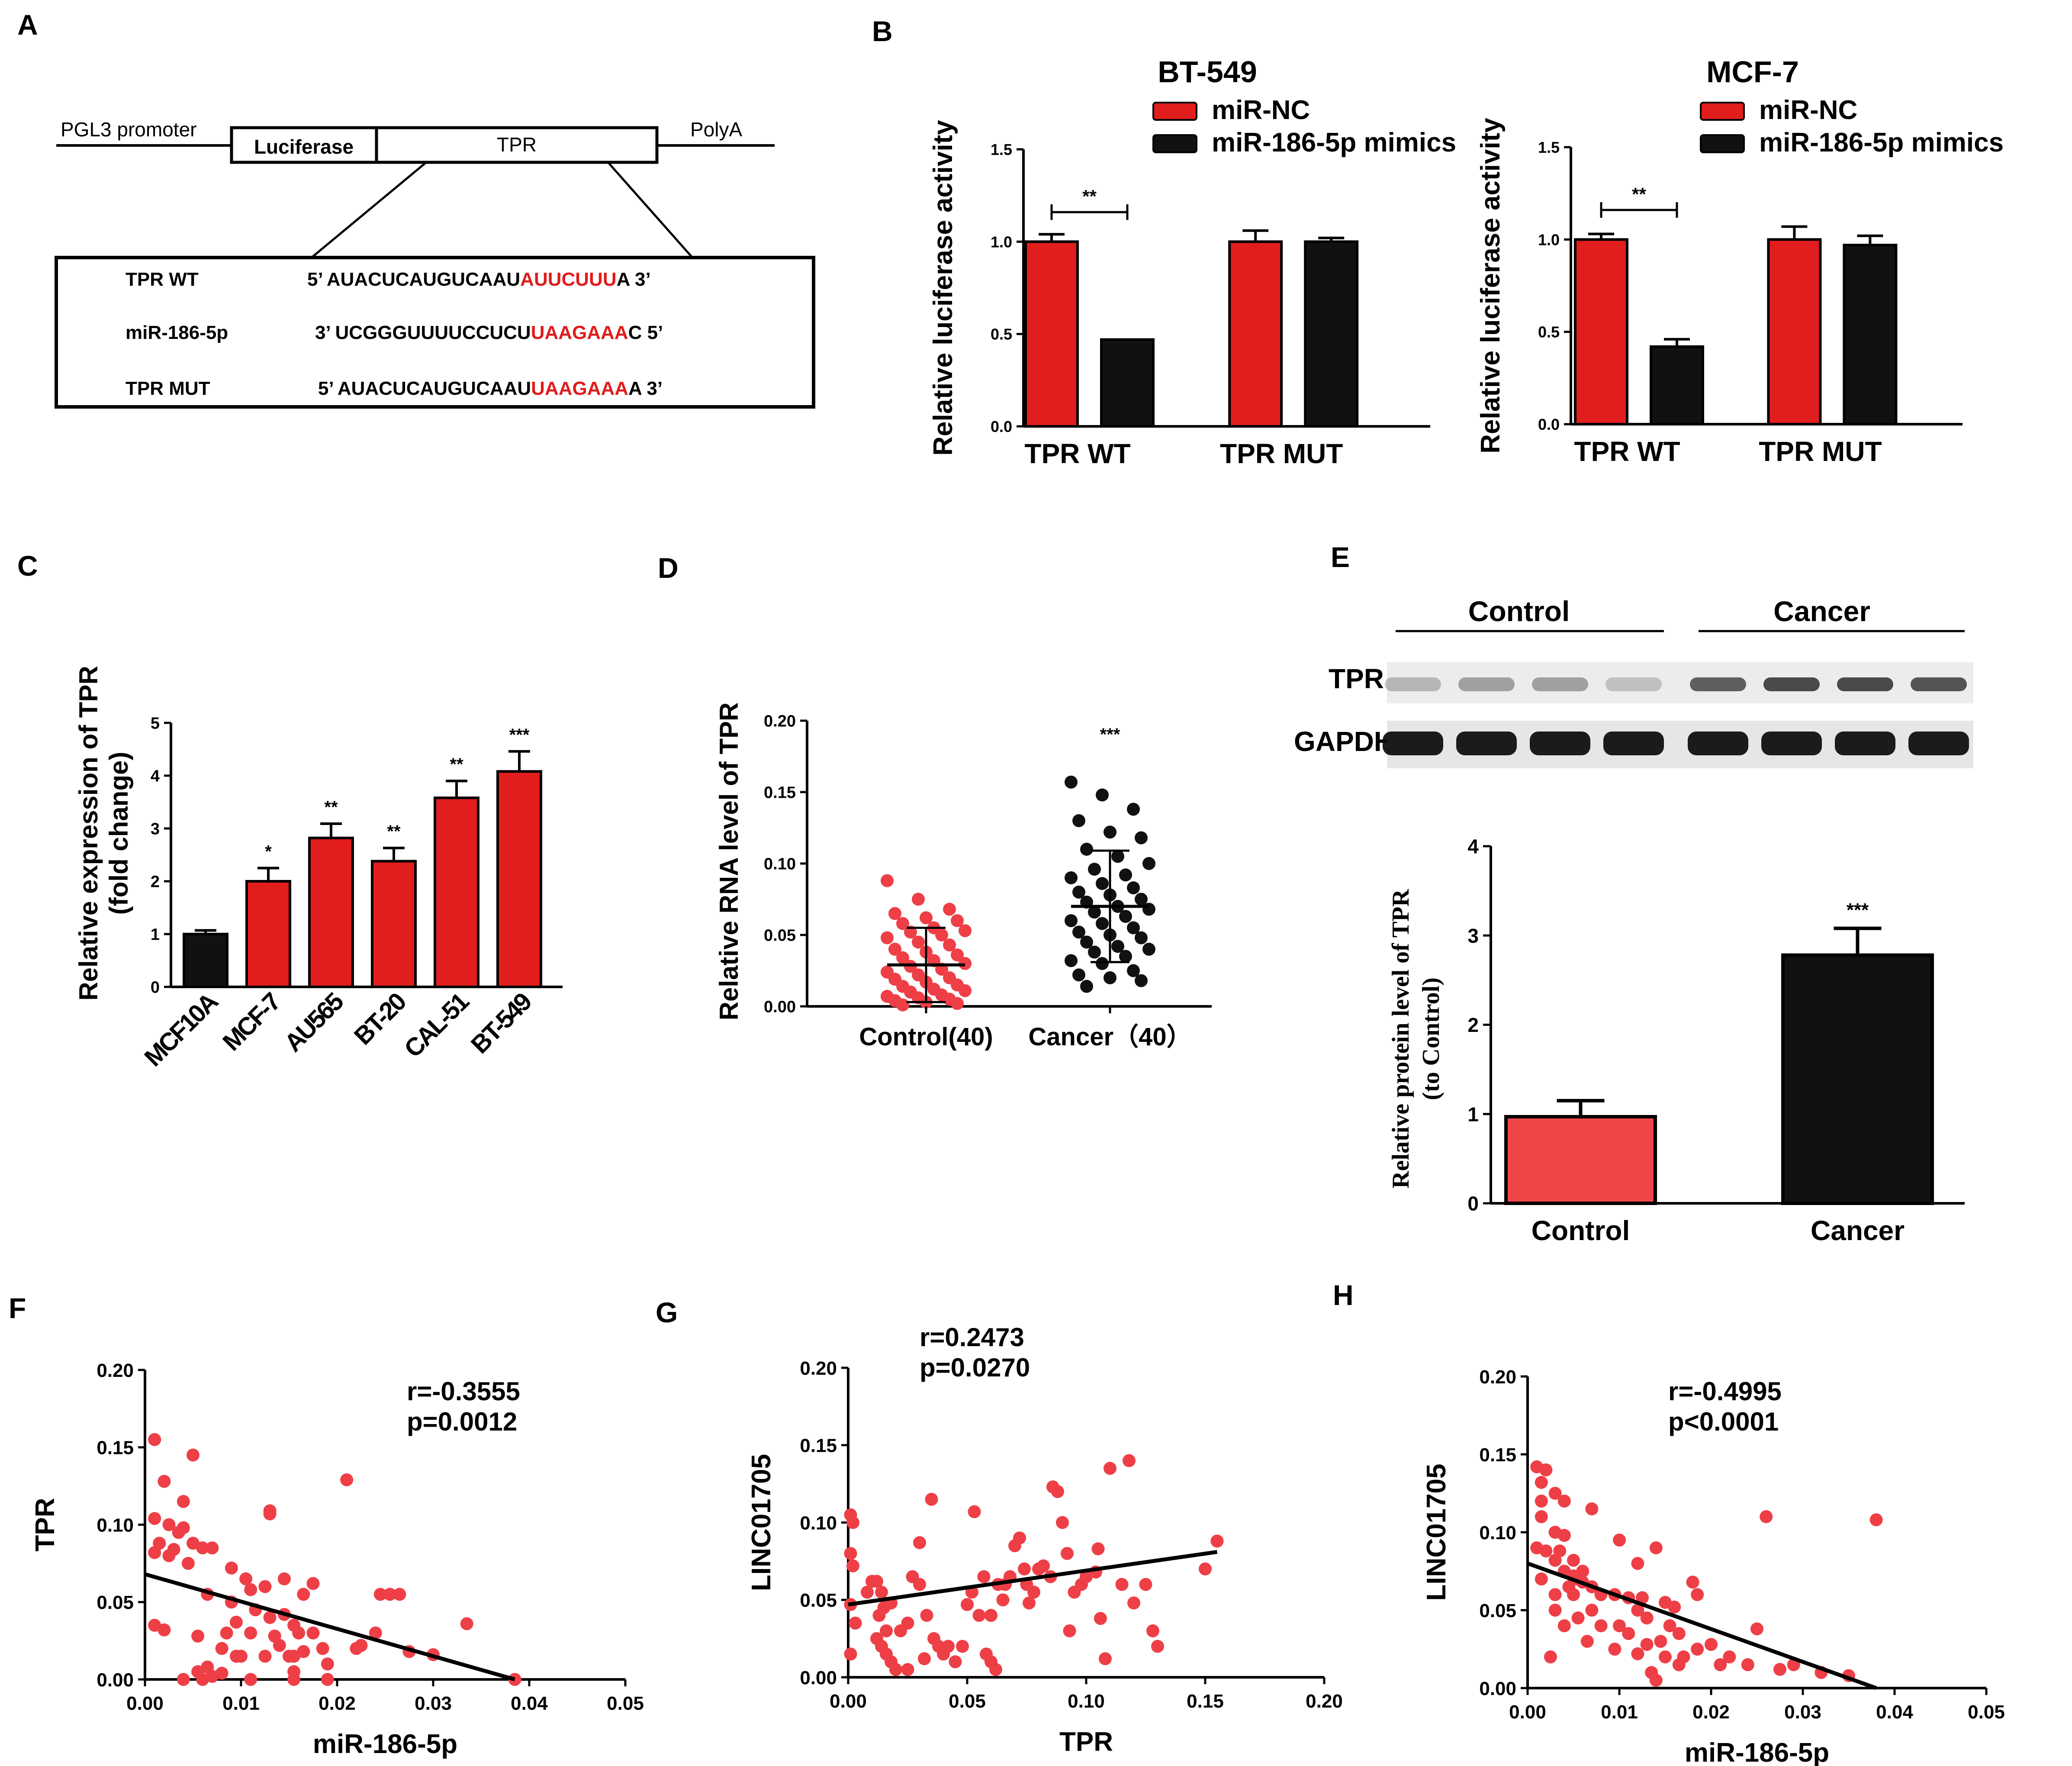 The image size is (2072, 1766). Describe the element at coordinates (1086, 1701) in the screenshot. I see `x-tick-label: 0.10` at that location.